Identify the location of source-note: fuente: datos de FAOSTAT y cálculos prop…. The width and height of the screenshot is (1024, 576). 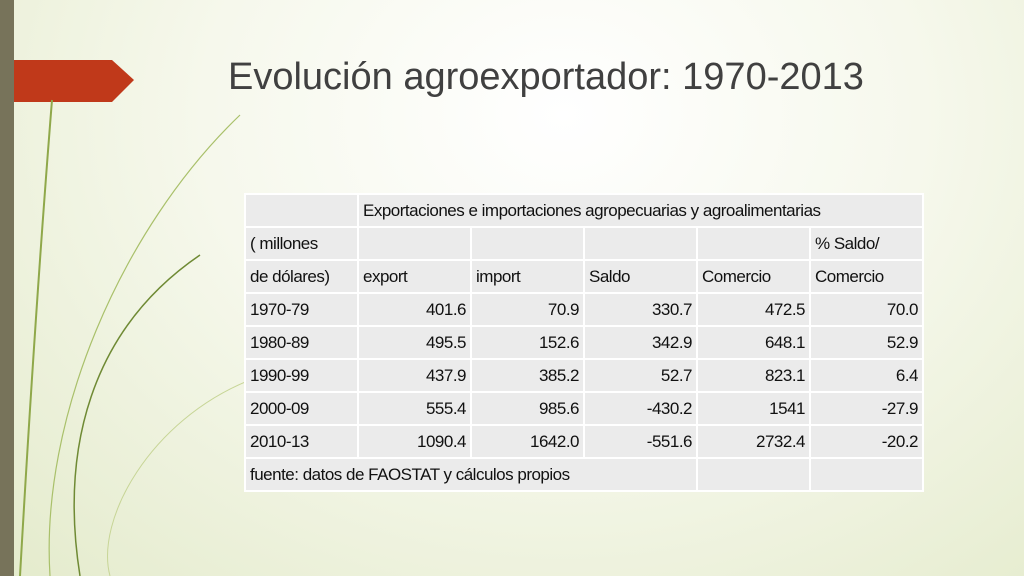
(471, 474).